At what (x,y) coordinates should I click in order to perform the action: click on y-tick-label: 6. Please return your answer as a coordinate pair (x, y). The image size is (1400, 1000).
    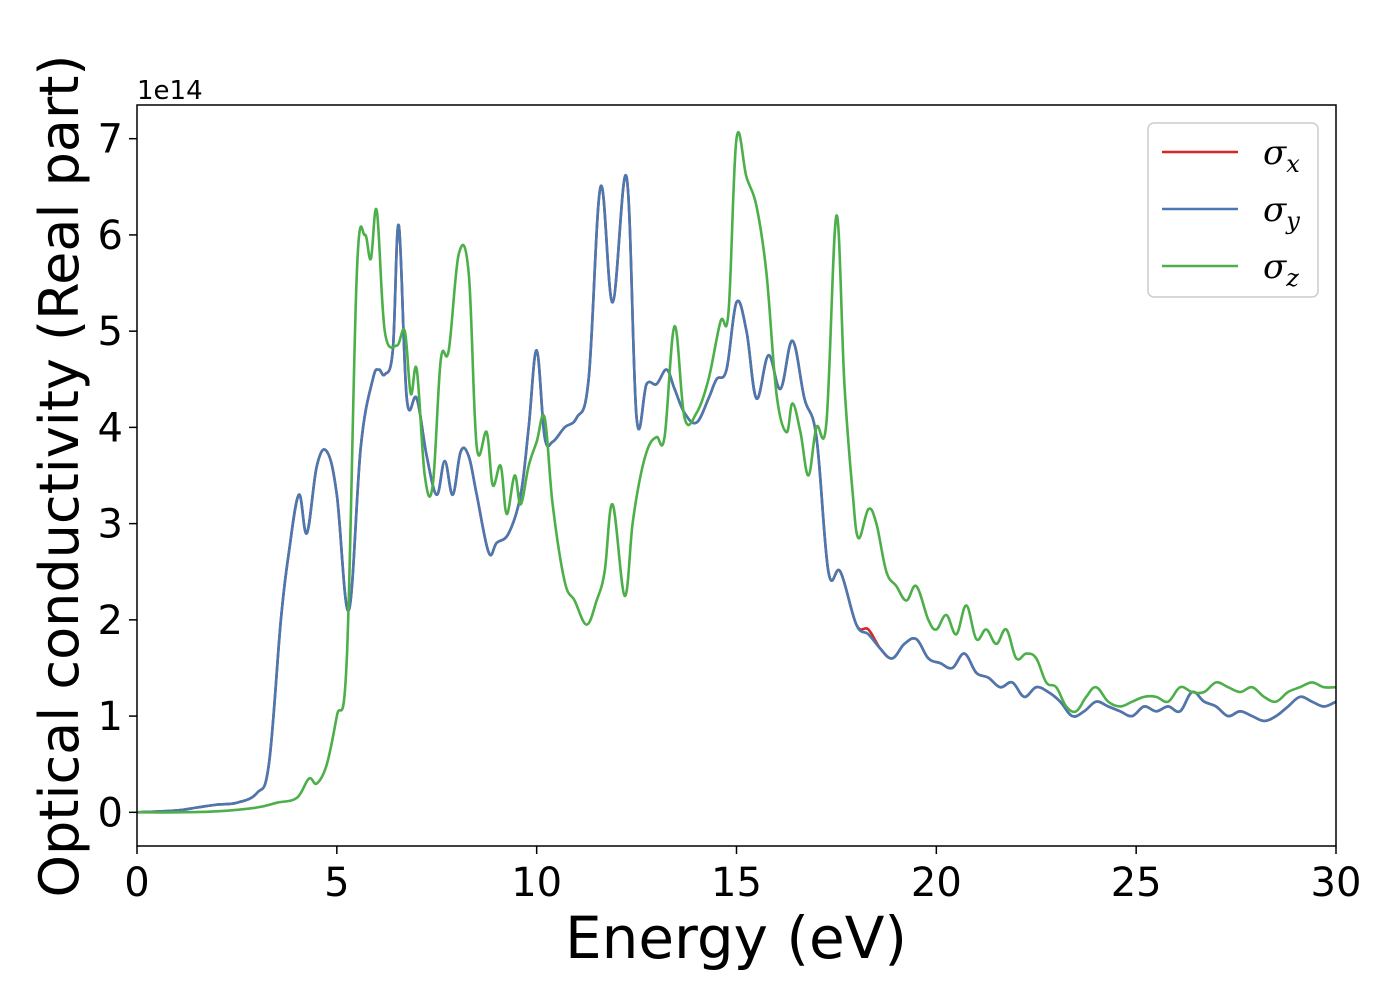
    Looking at the image, I should click on (110, 236).